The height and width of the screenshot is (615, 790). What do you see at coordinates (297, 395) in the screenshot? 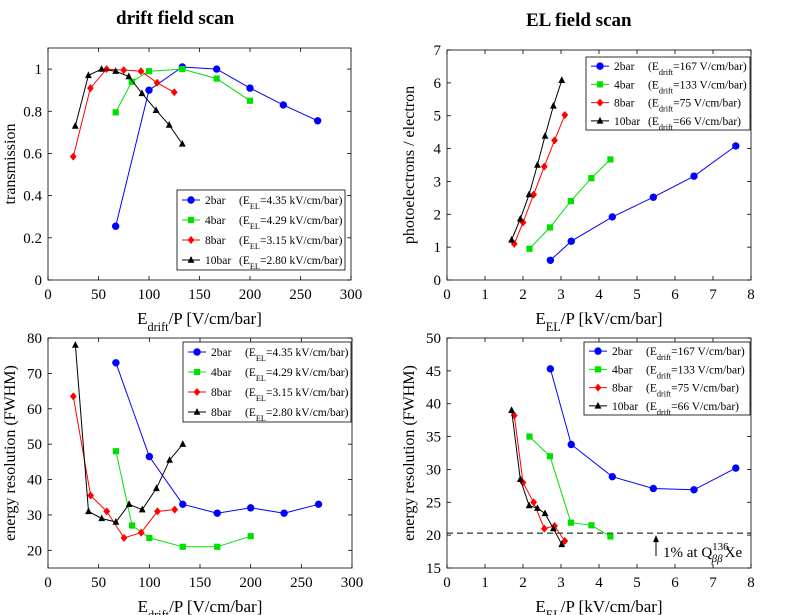
I see `legend-series-condition: (EEL=3.15 kV/cm/bar)` at bounding box center [297, 395].